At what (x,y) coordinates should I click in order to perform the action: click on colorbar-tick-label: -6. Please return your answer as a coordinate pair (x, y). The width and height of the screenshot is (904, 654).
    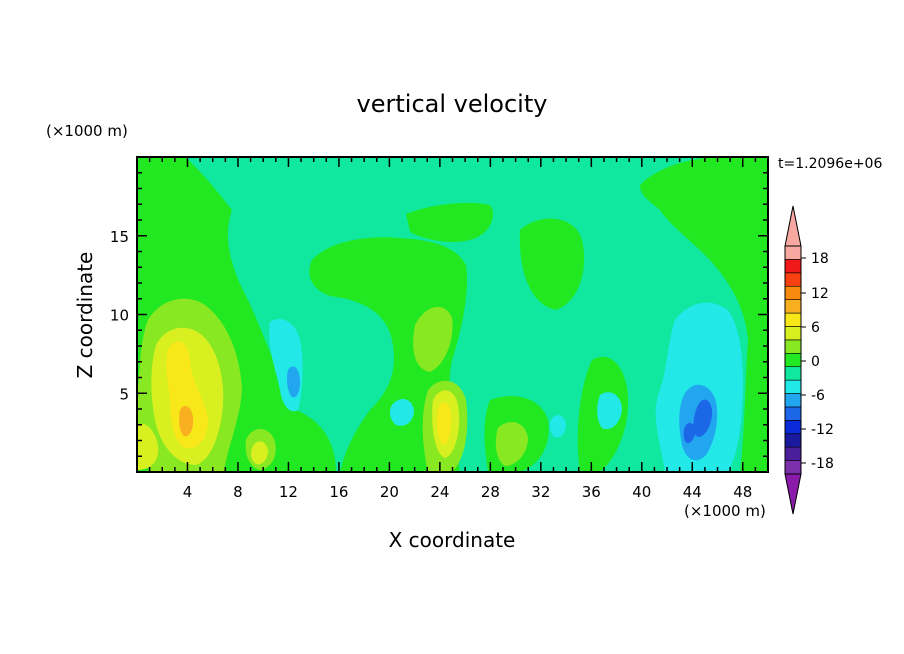
    Looking at the image, I should click on (818, 396).